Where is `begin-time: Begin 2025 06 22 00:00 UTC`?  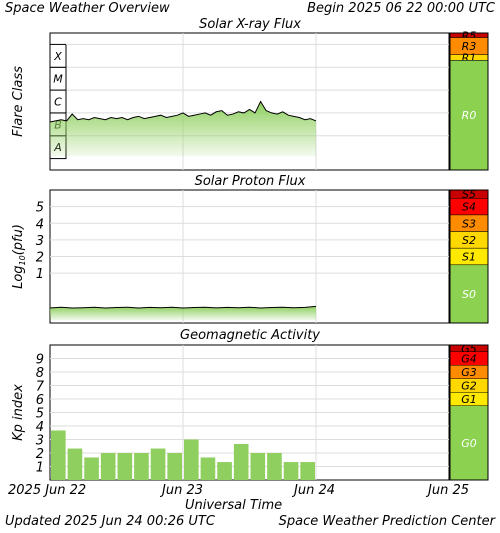 begin-time: Begin 2025 06 22 00:00 UTC is located at coordinates (401, 8).